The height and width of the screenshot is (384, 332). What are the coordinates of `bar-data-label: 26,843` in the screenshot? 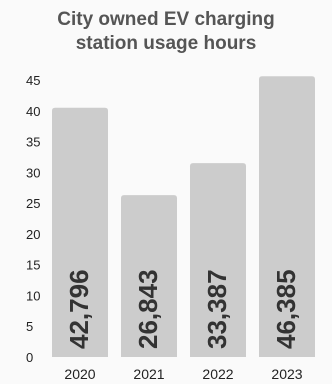 It's located at (148, 309).